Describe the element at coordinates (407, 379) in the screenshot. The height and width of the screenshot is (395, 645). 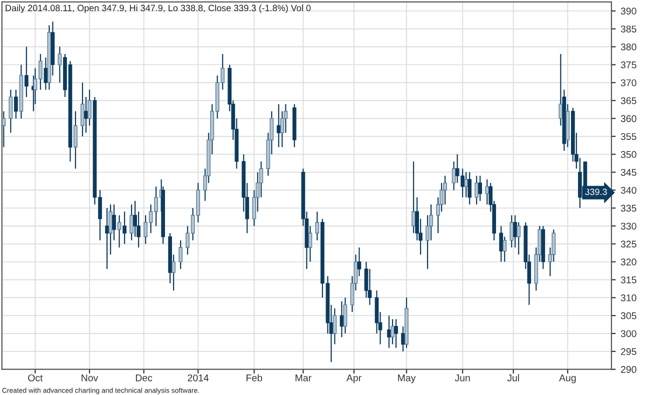
I see `x-tick-label: May` at that location.